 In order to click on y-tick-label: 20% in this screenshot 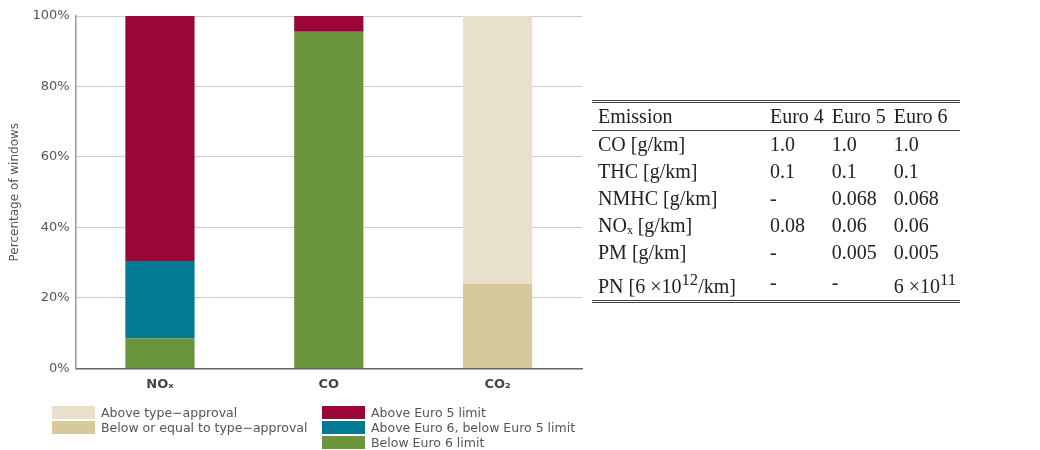, I will do `click(55, 297)`.